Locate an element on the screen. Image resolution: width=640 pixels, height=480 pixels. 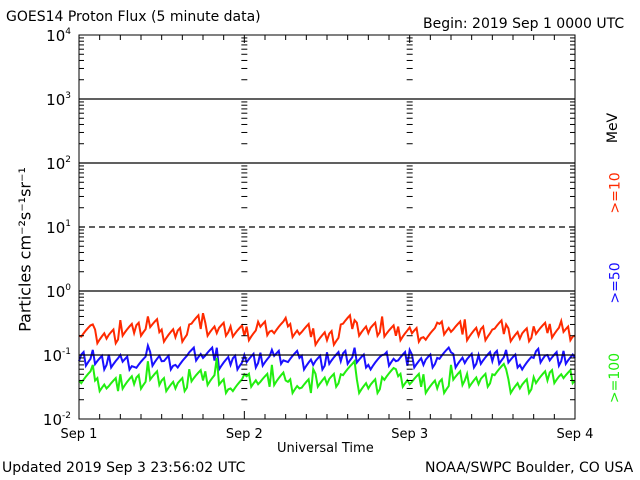
y-tick-label: 104 is located at coordinates (58, 36).